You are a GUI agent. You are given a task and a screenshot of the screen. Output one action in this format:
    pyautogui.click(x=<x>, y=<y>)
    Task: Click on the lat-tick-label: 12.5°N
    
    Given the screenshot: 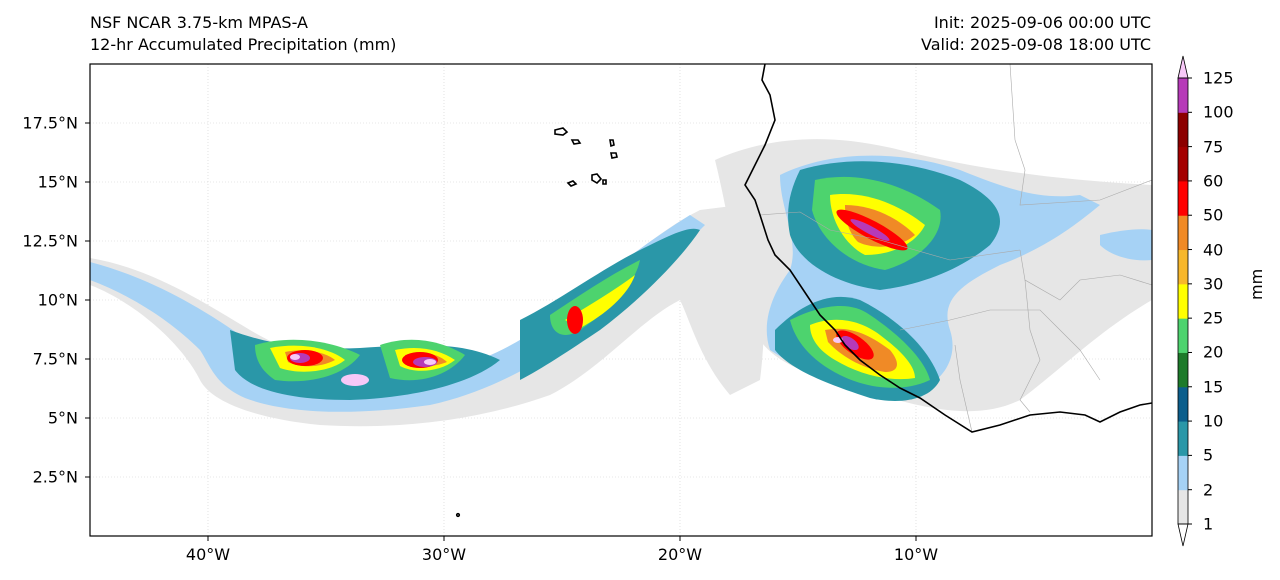 What is the action you would take?
    pyautogui.click(x=50, y=241)
    